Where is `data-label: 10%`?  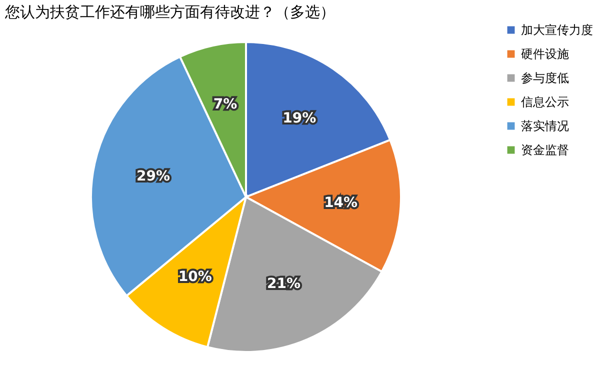 data-label: 10% is located at coordinates (195, 277).